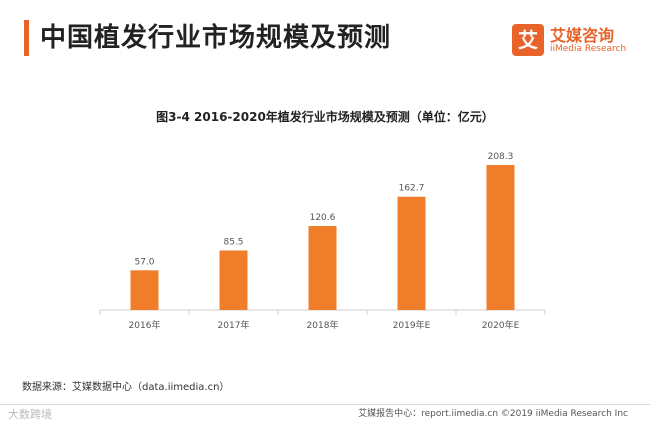  What do you see at coordinates (126, 387) in the screenshot?
I see `data-source: 数据来源：艾媒数据中心（data.iimedia.cn）` at bounding box center [126, 387].